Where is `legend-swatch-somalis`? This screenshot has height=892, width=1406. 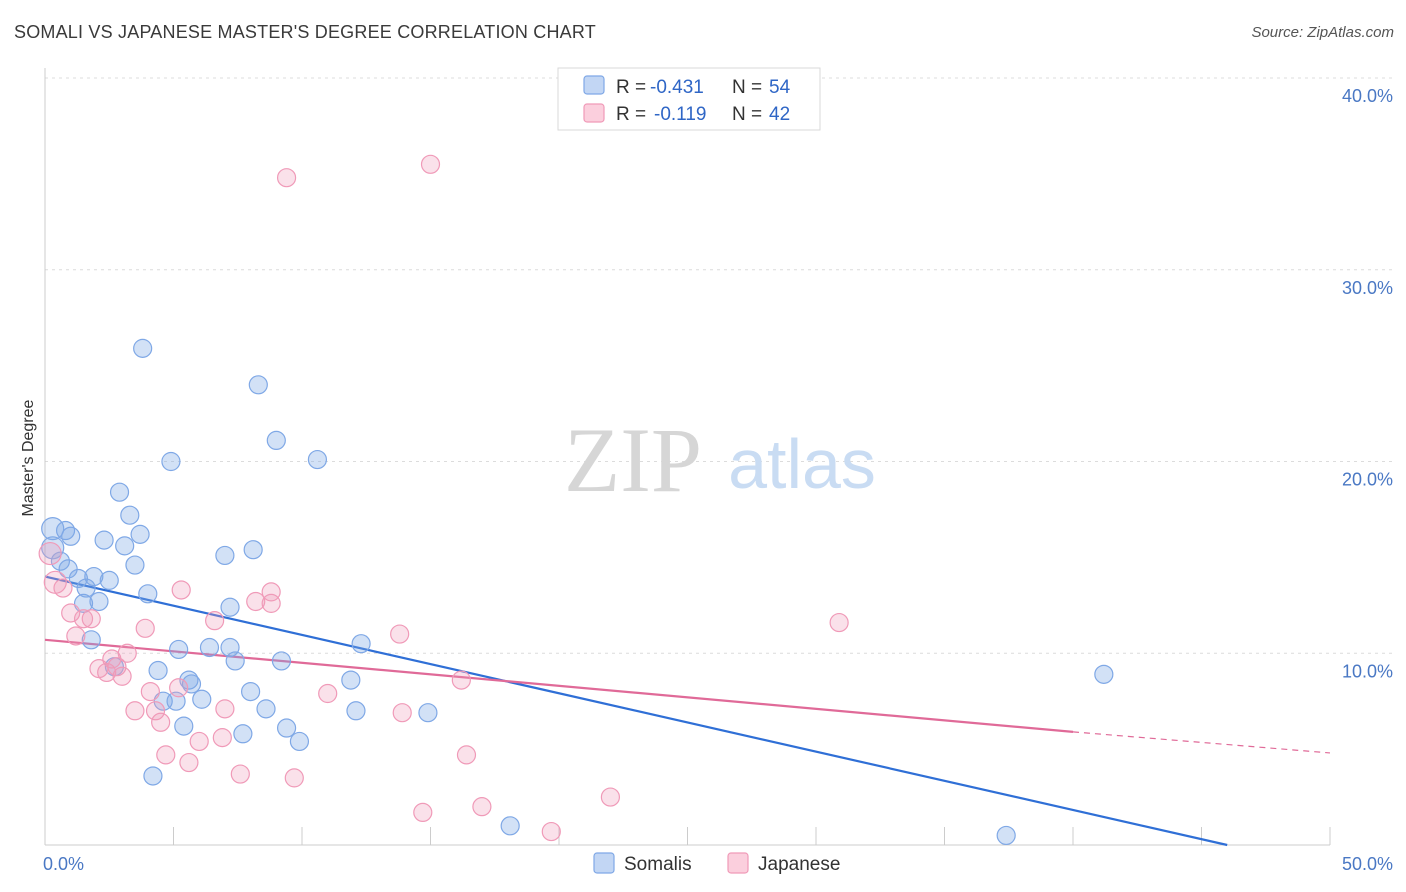 legend-swatch-somalis is located at coordinates (594, 85).